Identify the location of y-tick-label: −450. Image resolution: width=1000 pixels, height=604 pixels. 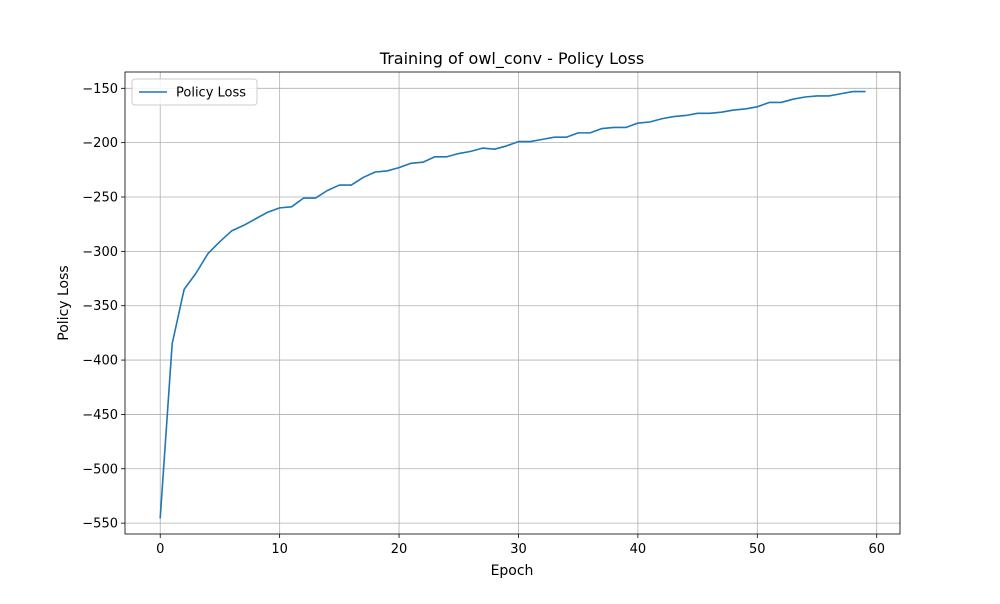
(100, 415).